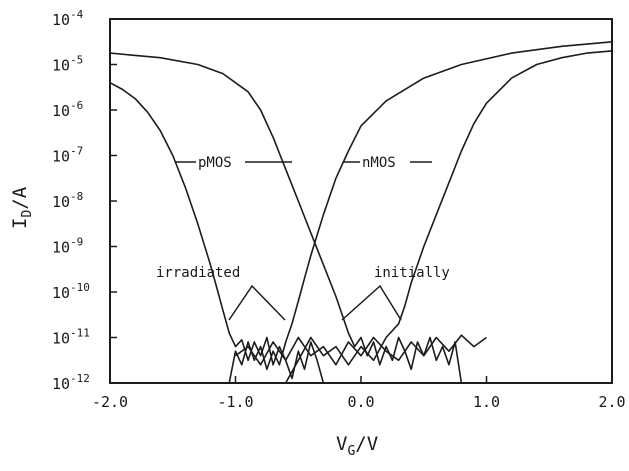 This screenshot has width=629, height=471. What do you see at coordinates (110, 402) in the screenshot?
I see `x-tick-label: -2.0` at bounding box center [110, 402].